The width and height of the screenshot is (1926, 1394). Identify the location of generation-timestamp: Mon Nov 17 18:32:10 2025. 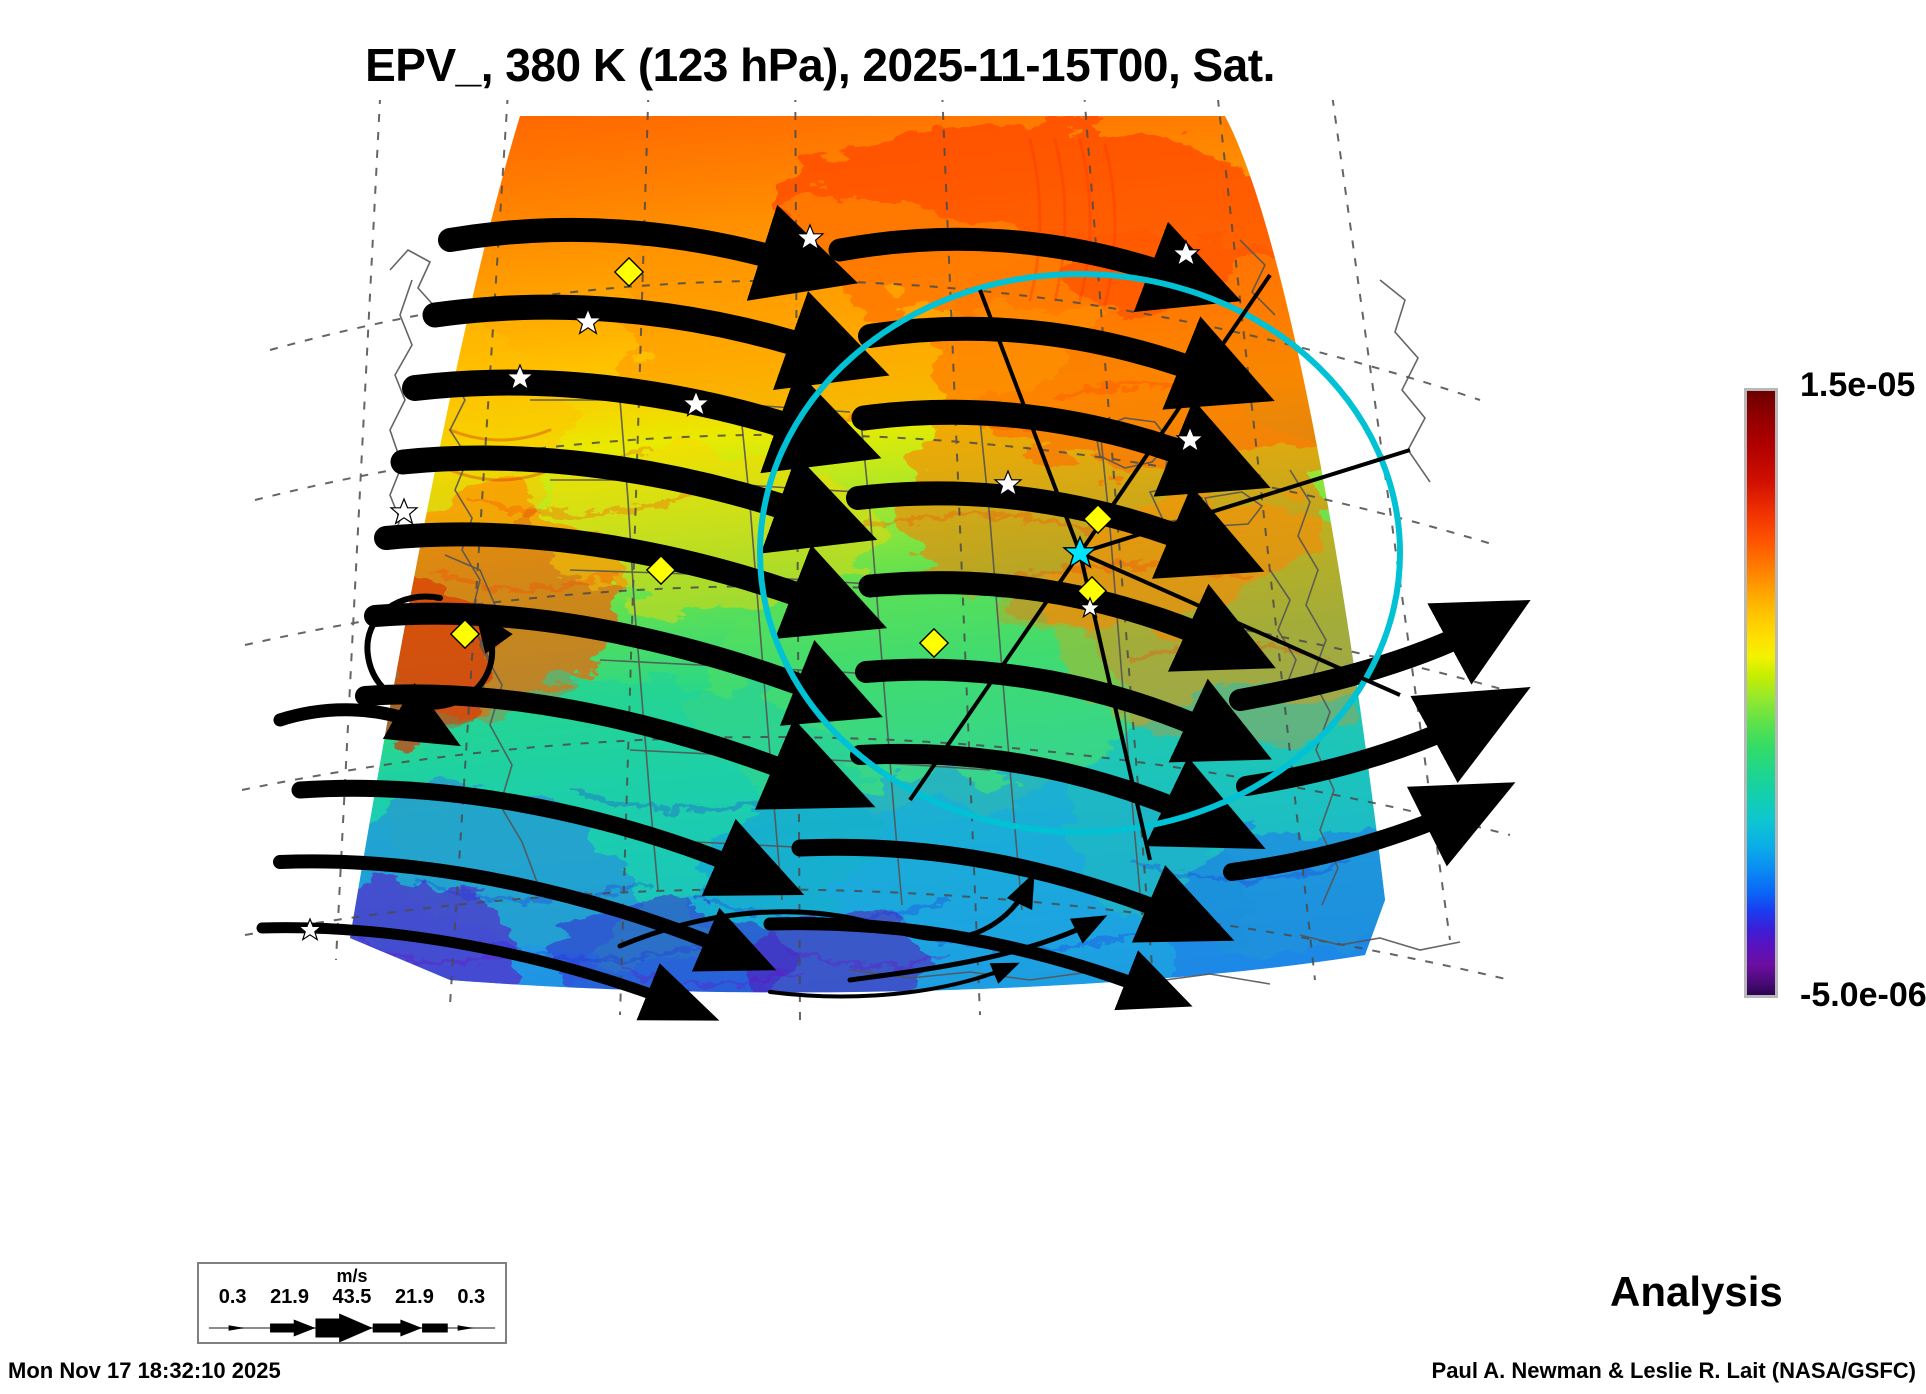
(144, 1370).